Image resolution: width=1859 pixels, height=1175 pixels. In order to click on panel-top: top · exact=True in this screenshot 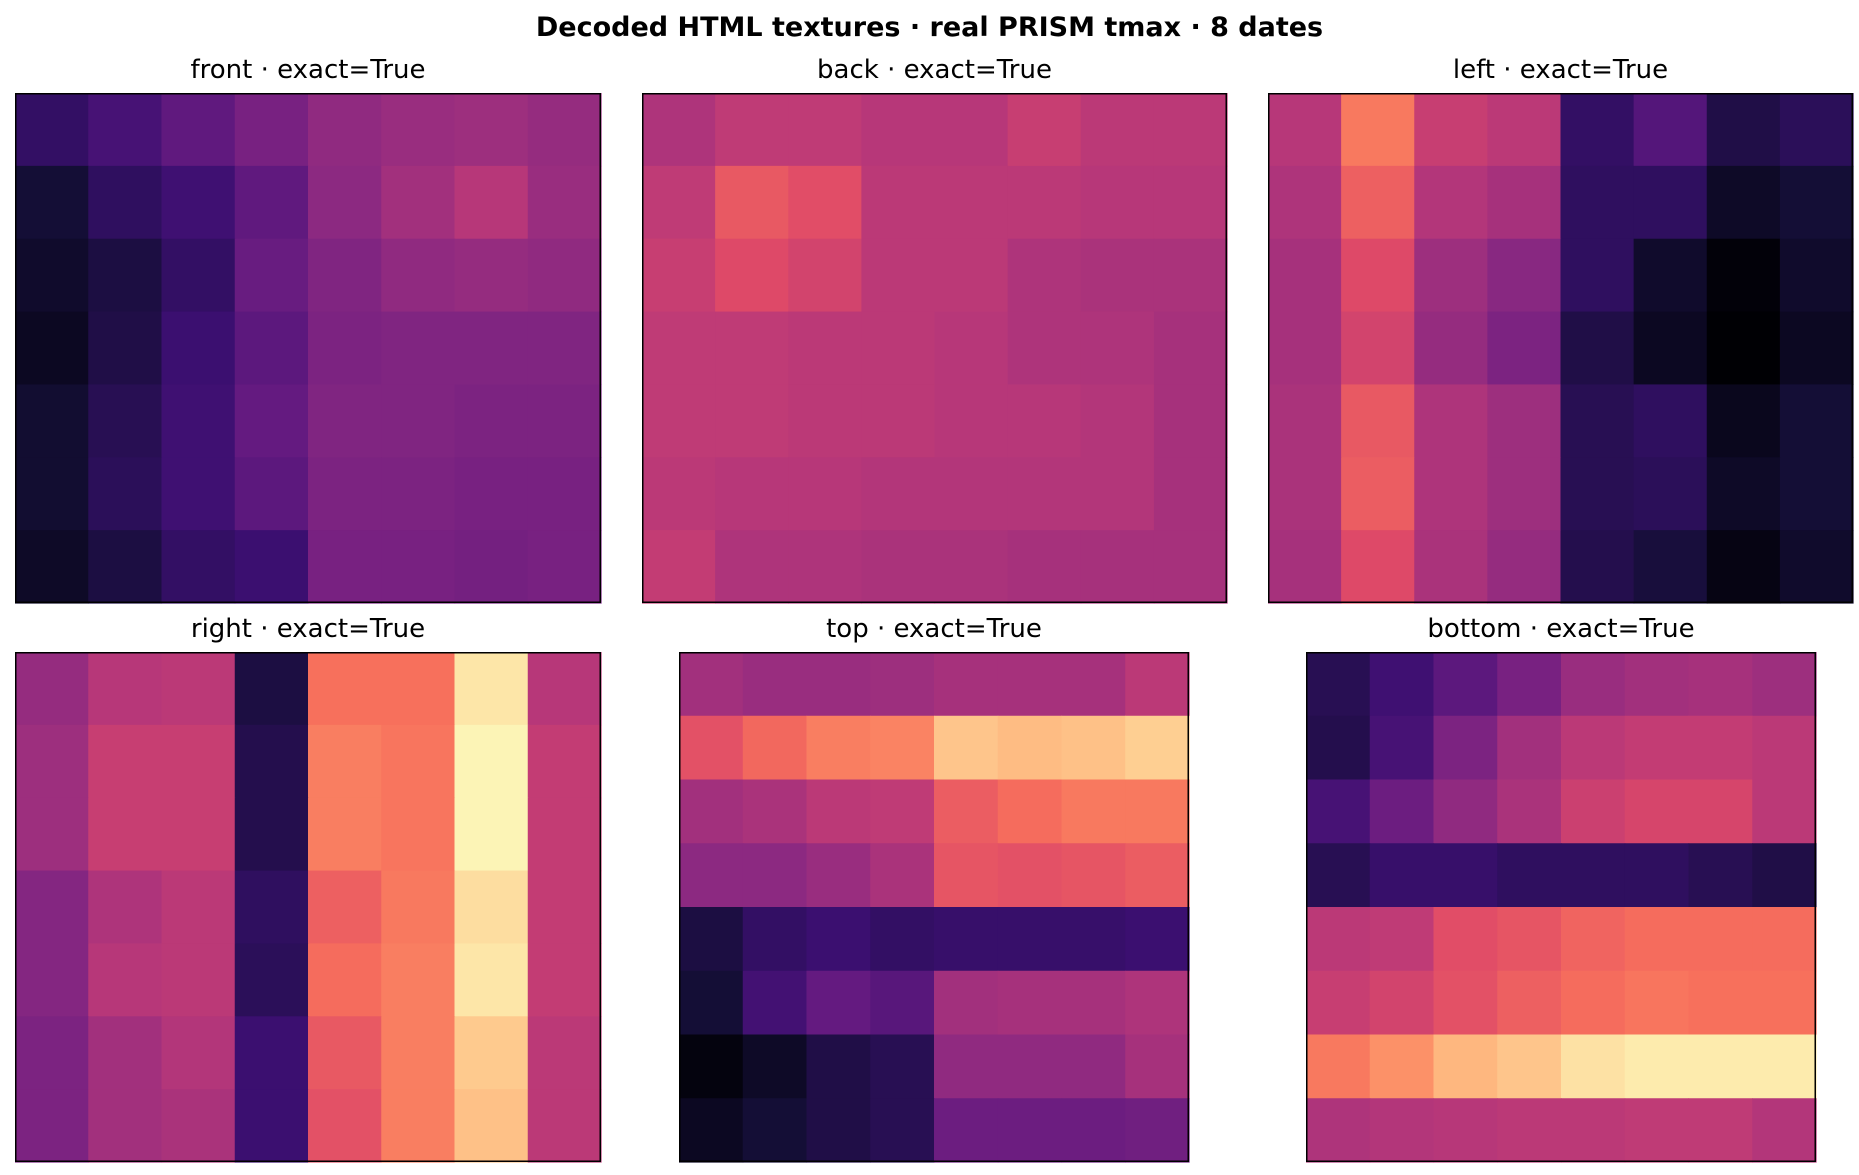, I will do `click(934, 888)`.